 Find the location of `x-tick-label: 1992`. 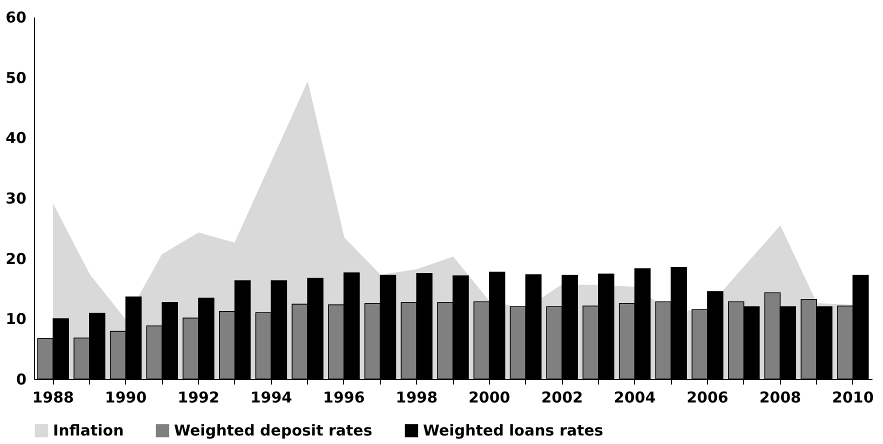

x-tick-label: 1992 is located at coordinates (199, 397).